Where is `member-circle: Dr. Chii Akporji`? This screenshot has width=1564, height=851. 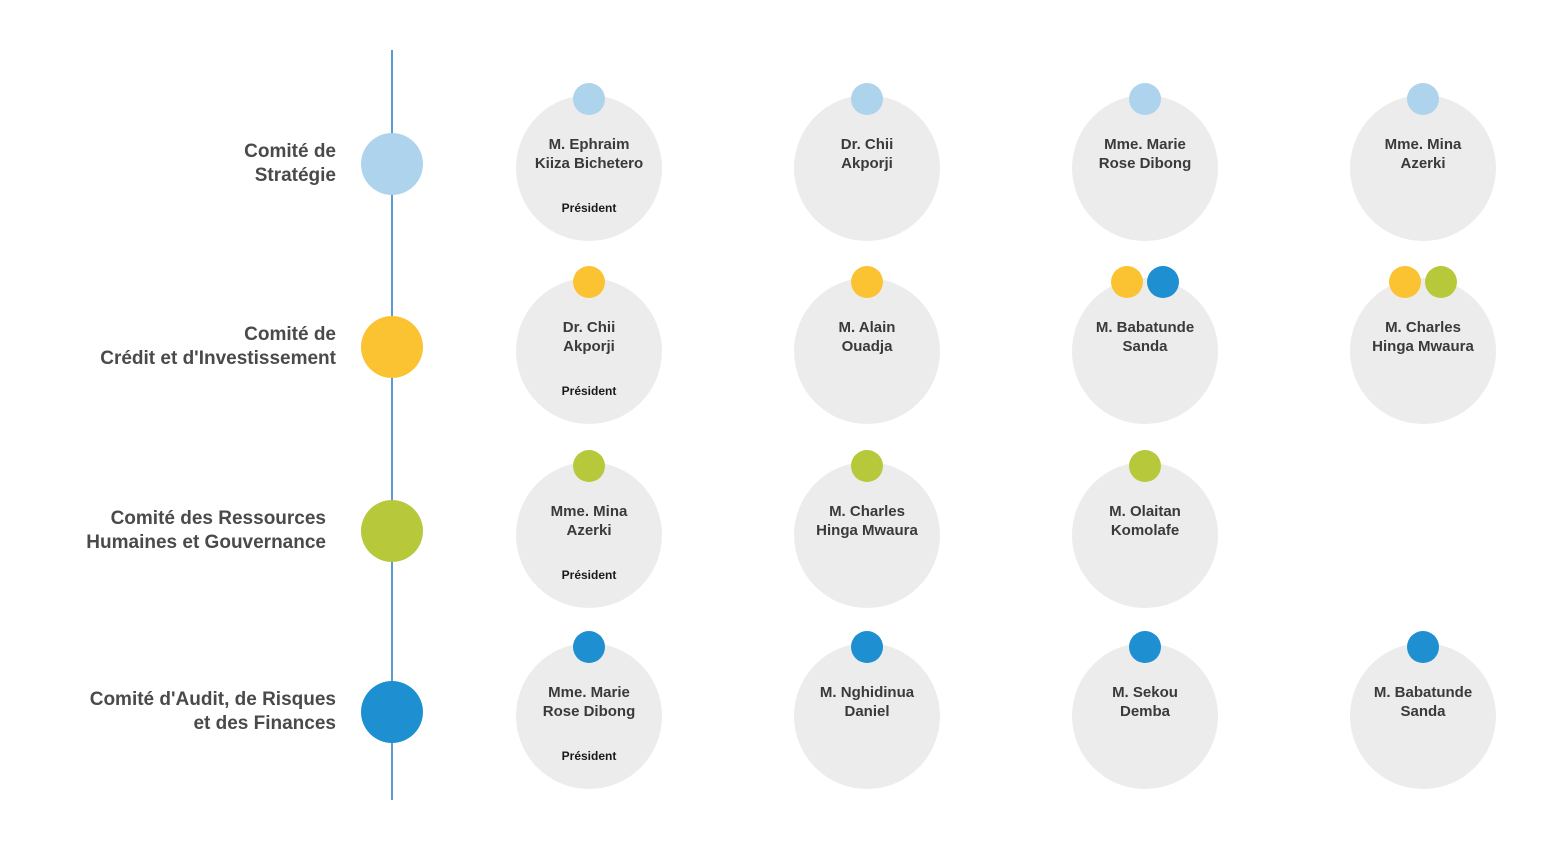
member-circle: Dr. Chii Akporji is located at coordinates (867, 168).